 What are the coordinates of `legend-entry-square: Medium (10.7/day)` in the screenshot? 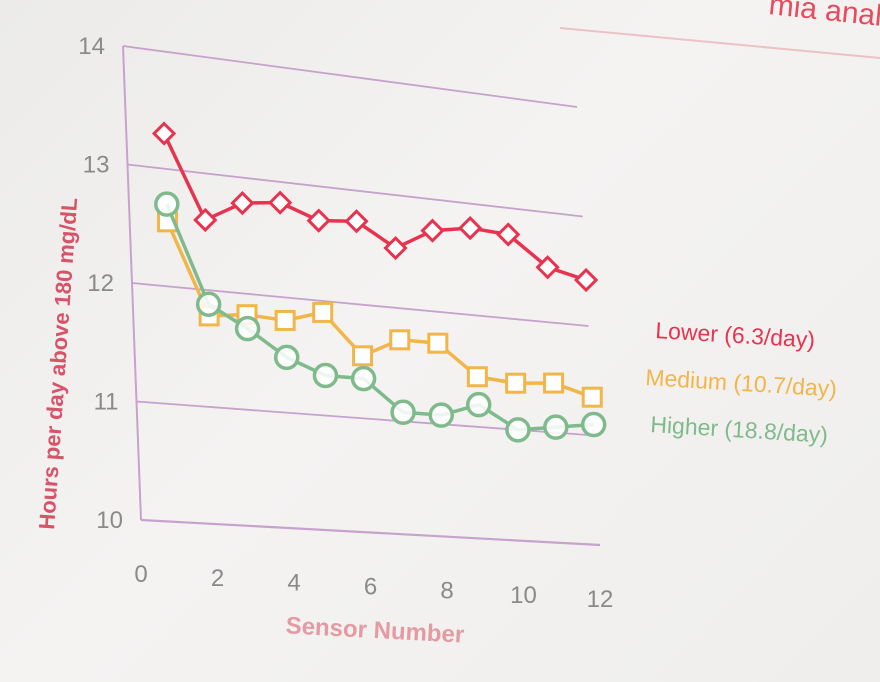 It's located at (741, 383).